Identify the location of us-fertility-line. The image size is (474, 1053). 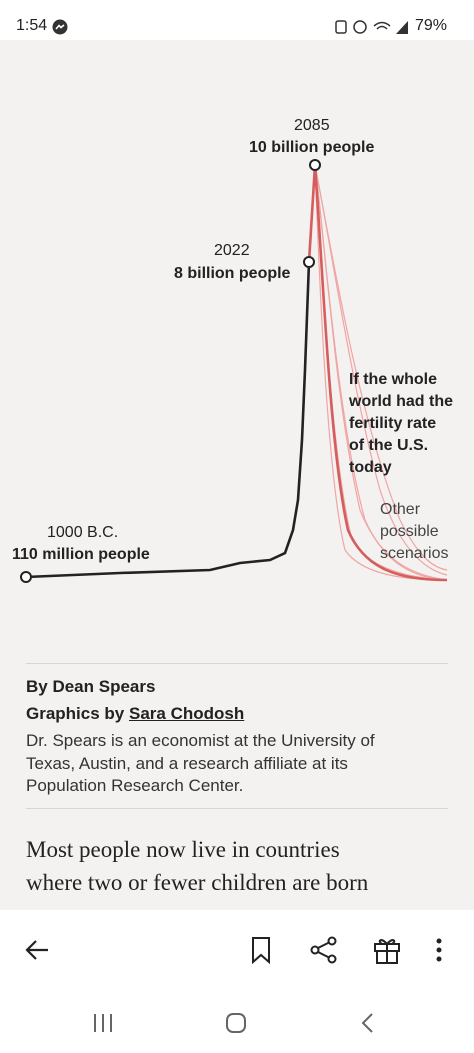
(377, 373).